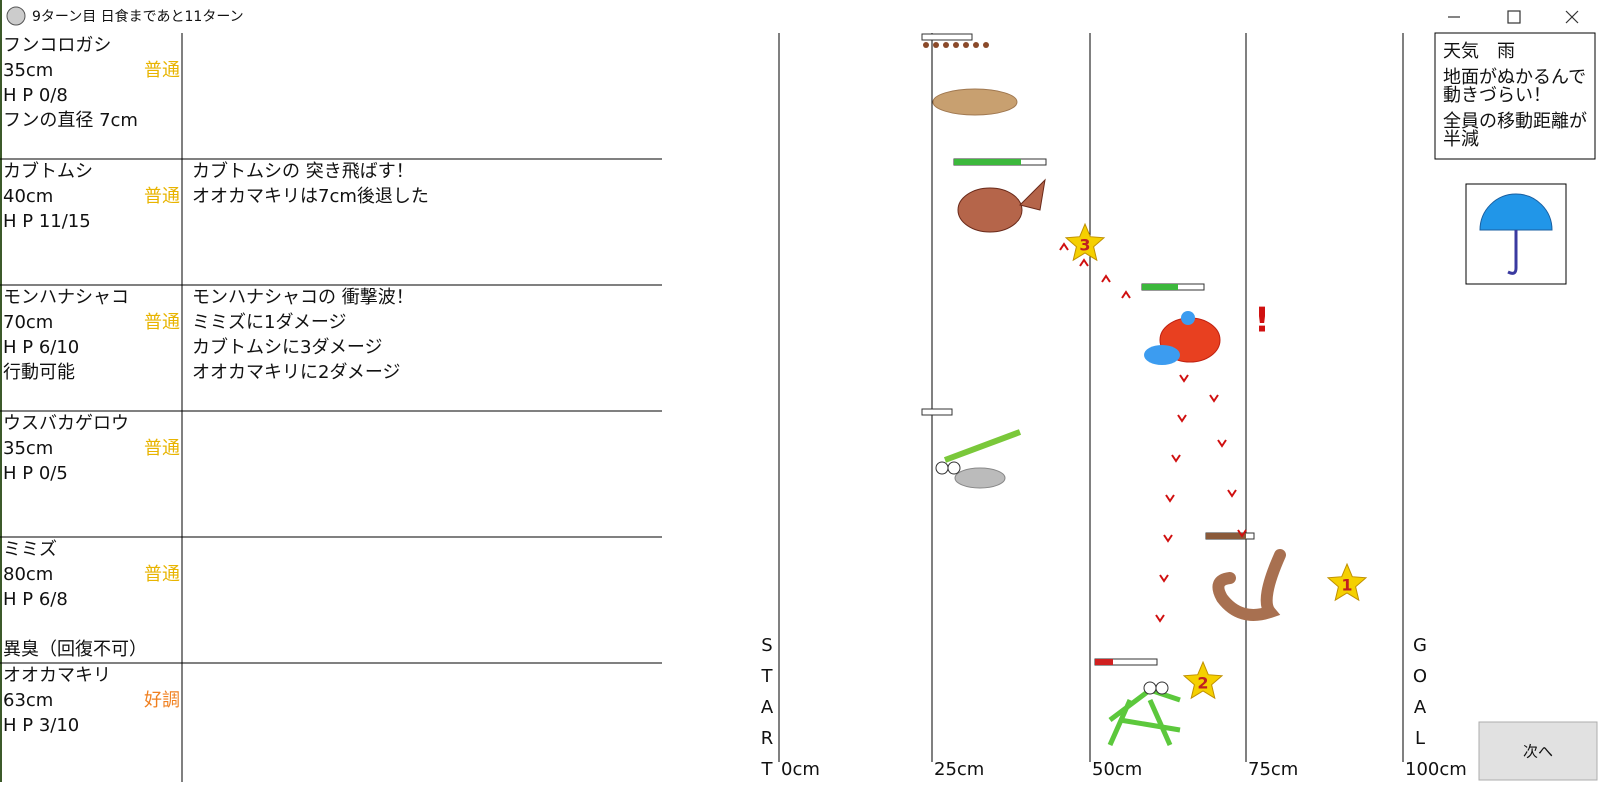  I want to click on unit-name: モンハナシャコ, so click(66, 297).